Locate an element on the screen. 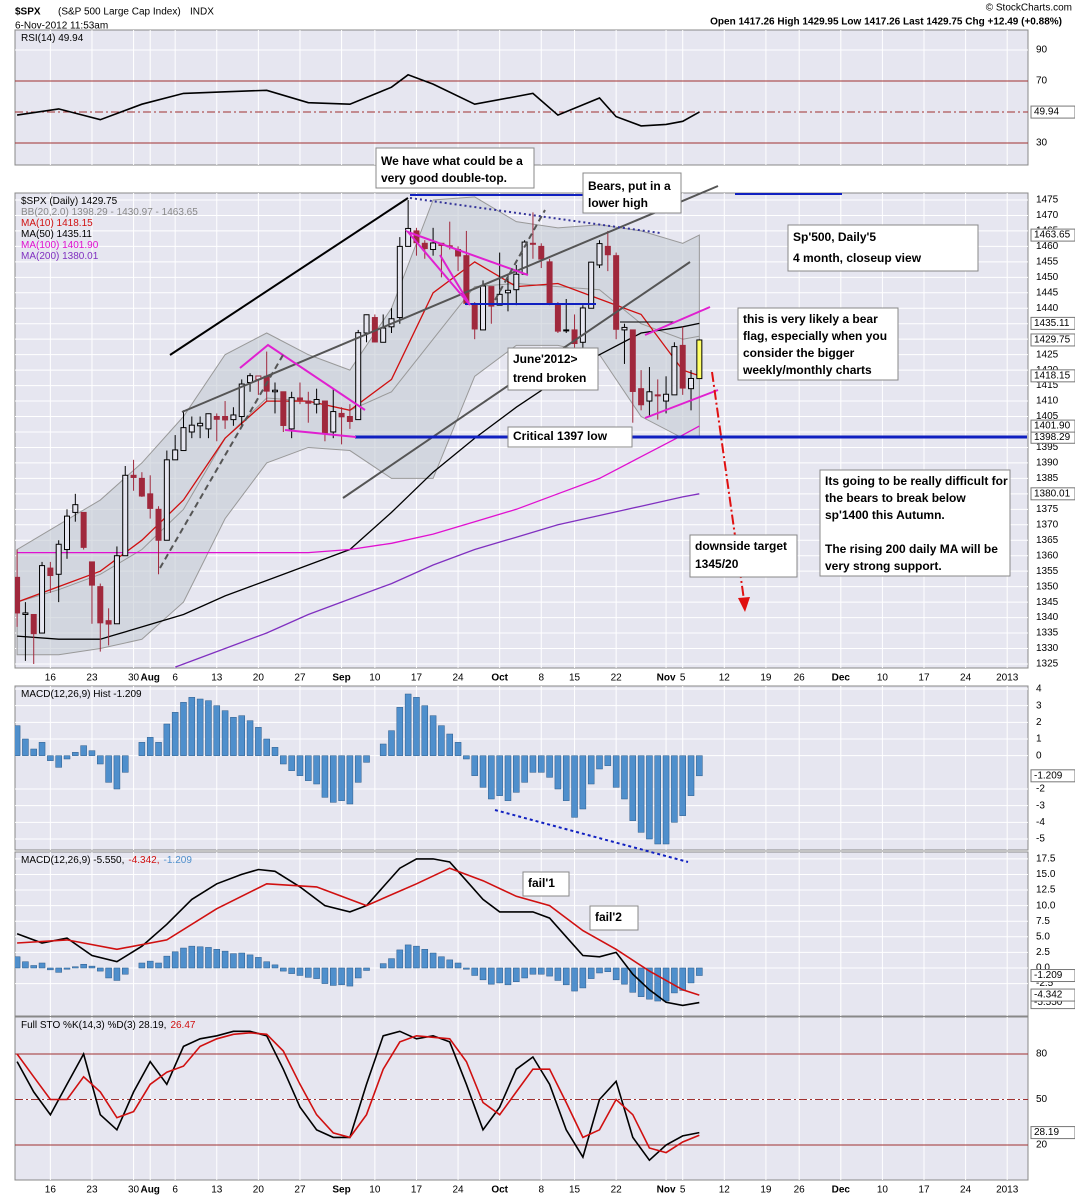 Image resolution: width=1075 pixels, height=1200 pixels. y-tick-label: 3 is located at coordinates (1039, 705).